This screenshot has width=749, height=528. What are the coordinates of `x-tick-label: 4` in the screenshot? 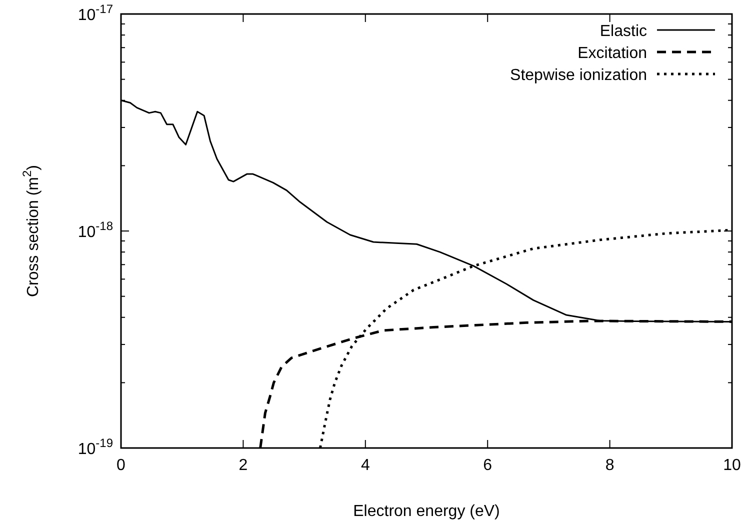 It's located at (365, 465).